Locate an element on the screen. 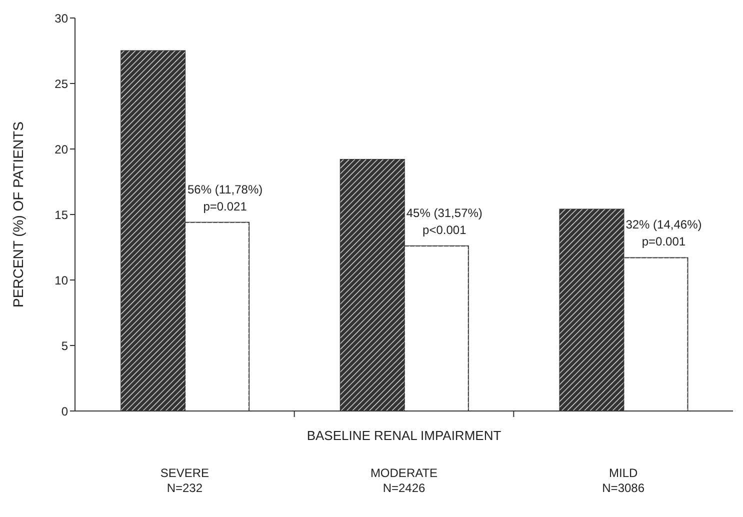 The height and width of the screenshot is (517, 743). x-tick-label: MODERATE N=2426 is located at coordinates (404, 480).